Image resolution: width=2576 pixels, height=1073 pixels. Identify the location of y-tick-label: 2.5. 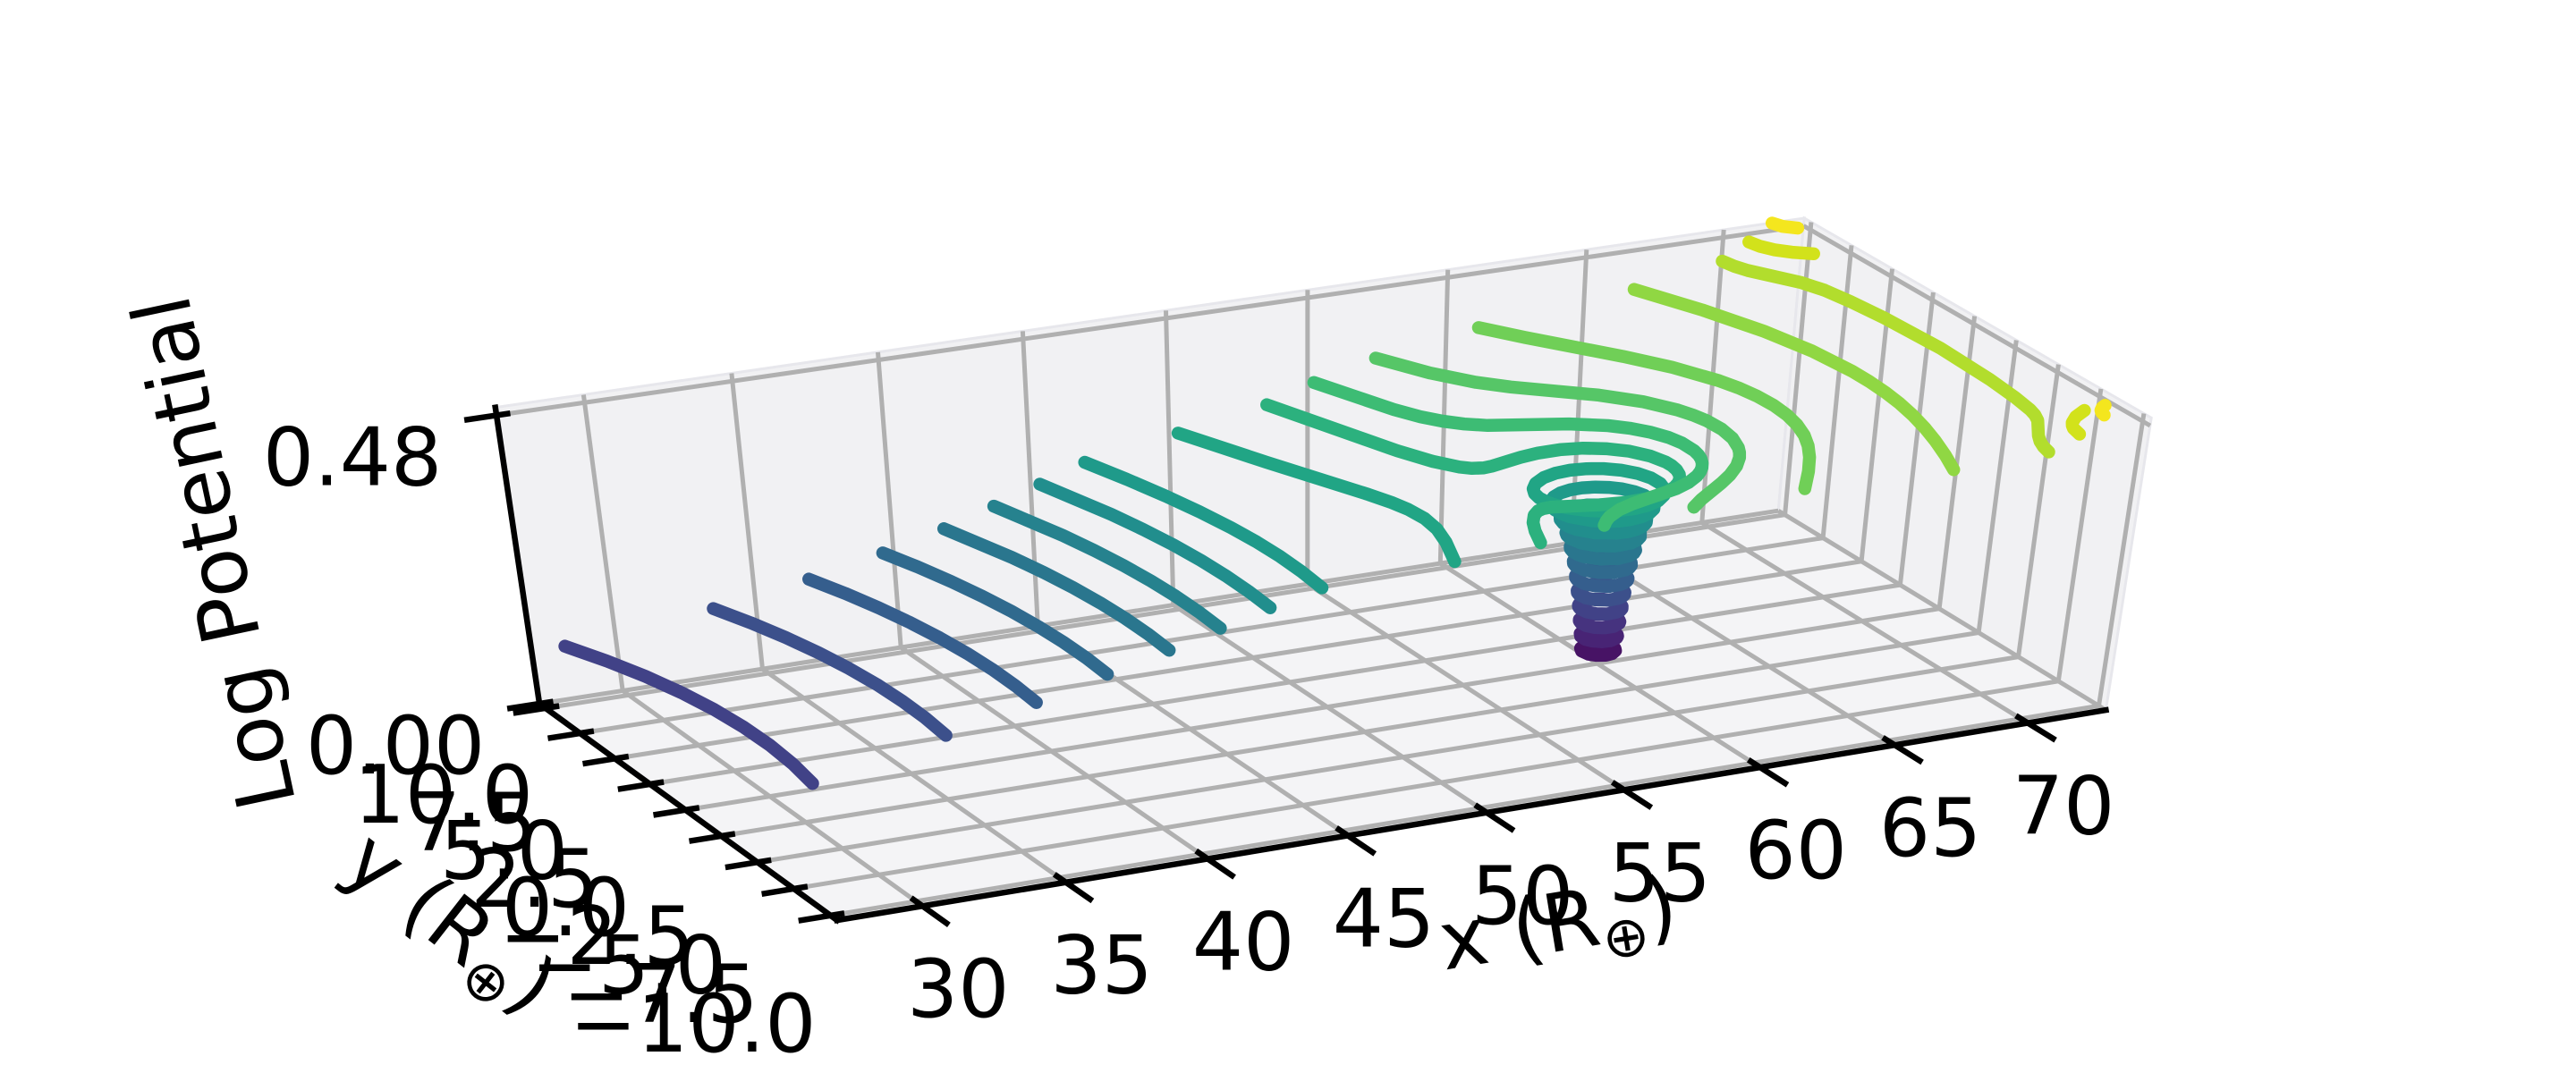
(534, 879).